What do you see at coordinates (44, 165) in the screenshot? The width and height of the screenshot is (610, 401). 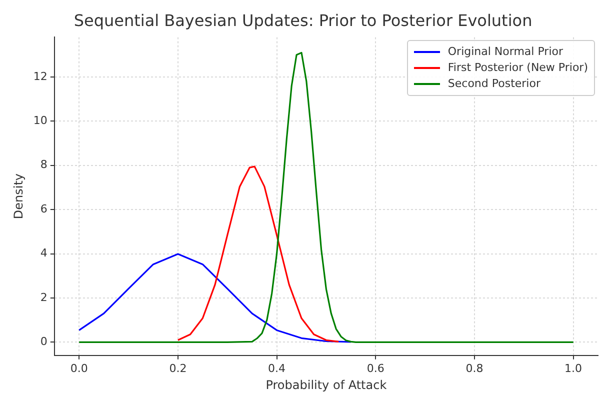 I see `y-tick-label: 8` at bounding box center [44, 165].